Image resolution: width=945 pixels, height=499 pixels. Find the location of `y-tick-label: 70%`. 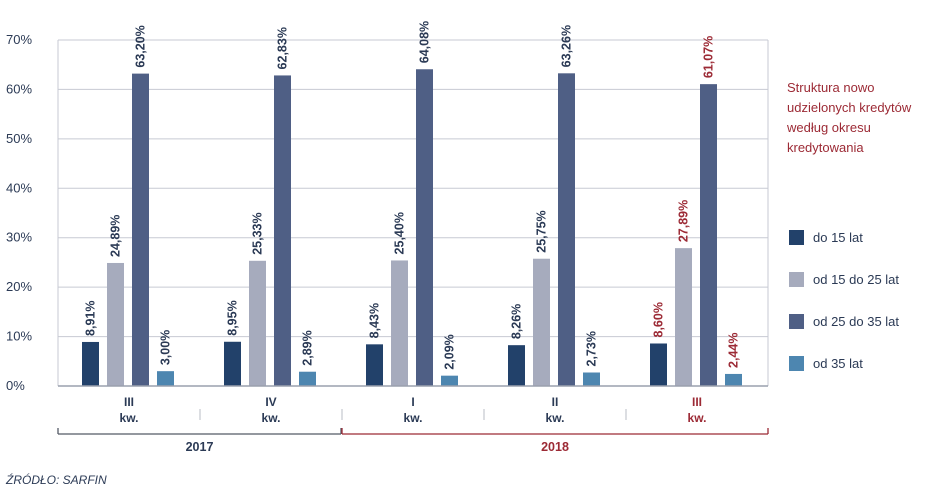

y-tick-label: 70% is located at coordinates (19, 39).